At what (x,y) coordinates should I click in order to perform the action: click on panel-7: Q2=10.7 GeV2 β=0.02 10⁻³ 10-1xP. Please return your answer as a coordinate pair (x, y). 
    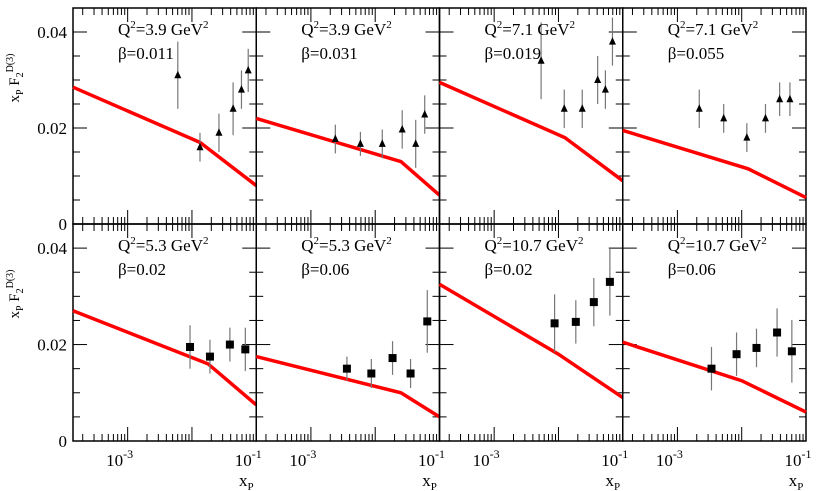
    Looking at the image, I should click on (533, 357).